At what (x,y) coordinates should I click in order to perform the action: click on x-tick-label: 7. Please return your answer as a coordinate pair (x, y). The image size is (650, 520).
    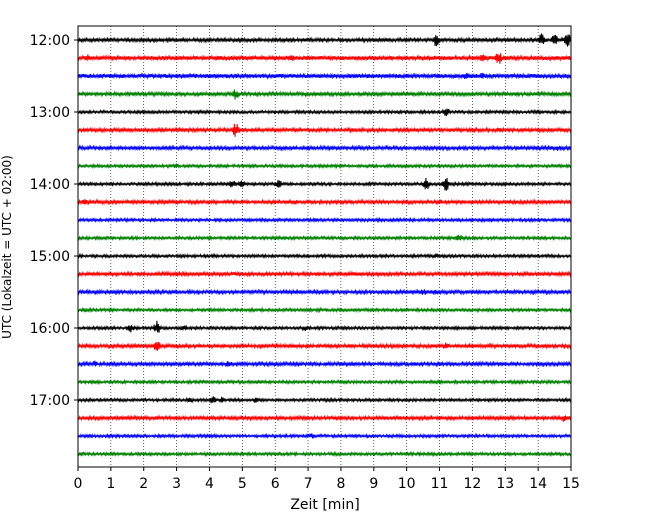
    Looking at the image, I should click on (308, 484).